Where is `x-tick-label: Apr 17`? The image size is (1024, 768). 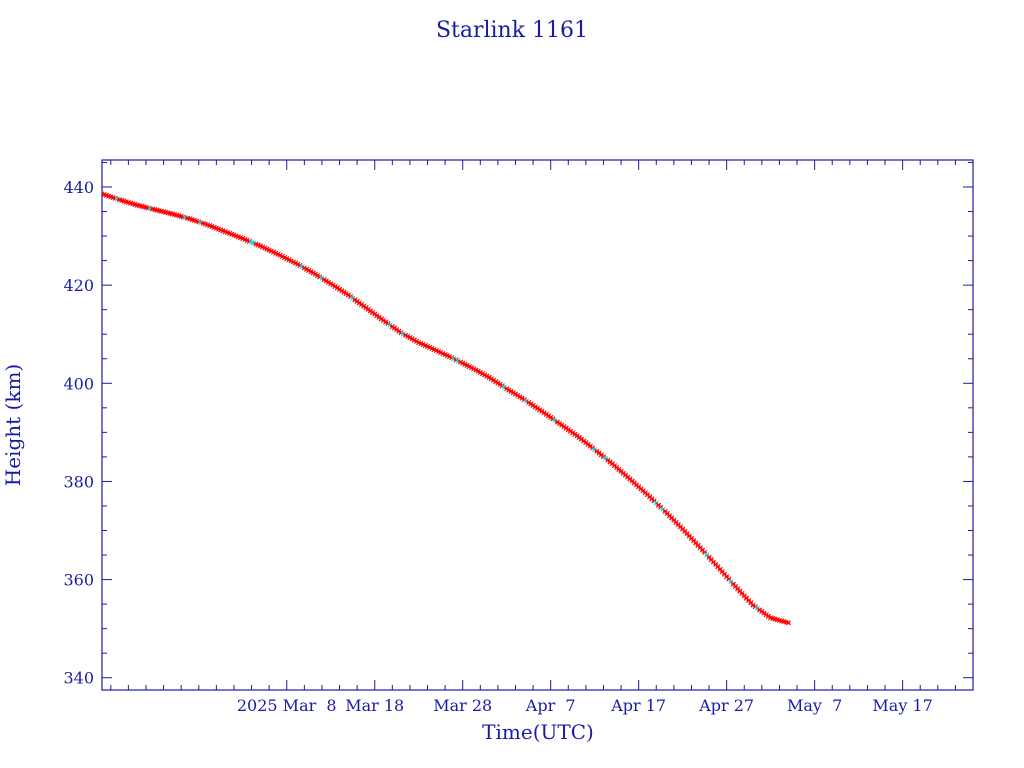 x-tick-label: Apr 17 is located at coordinates (638, 705).